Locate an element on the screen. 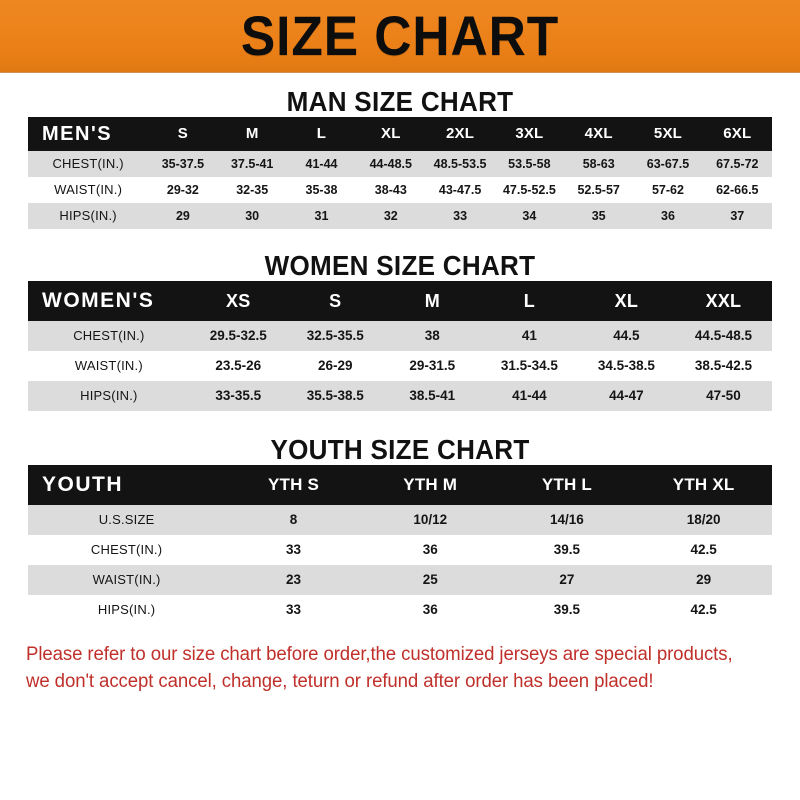  table-head-women: WOMEN'S XS S M L XL XXL is located at coordinates (400, 301).